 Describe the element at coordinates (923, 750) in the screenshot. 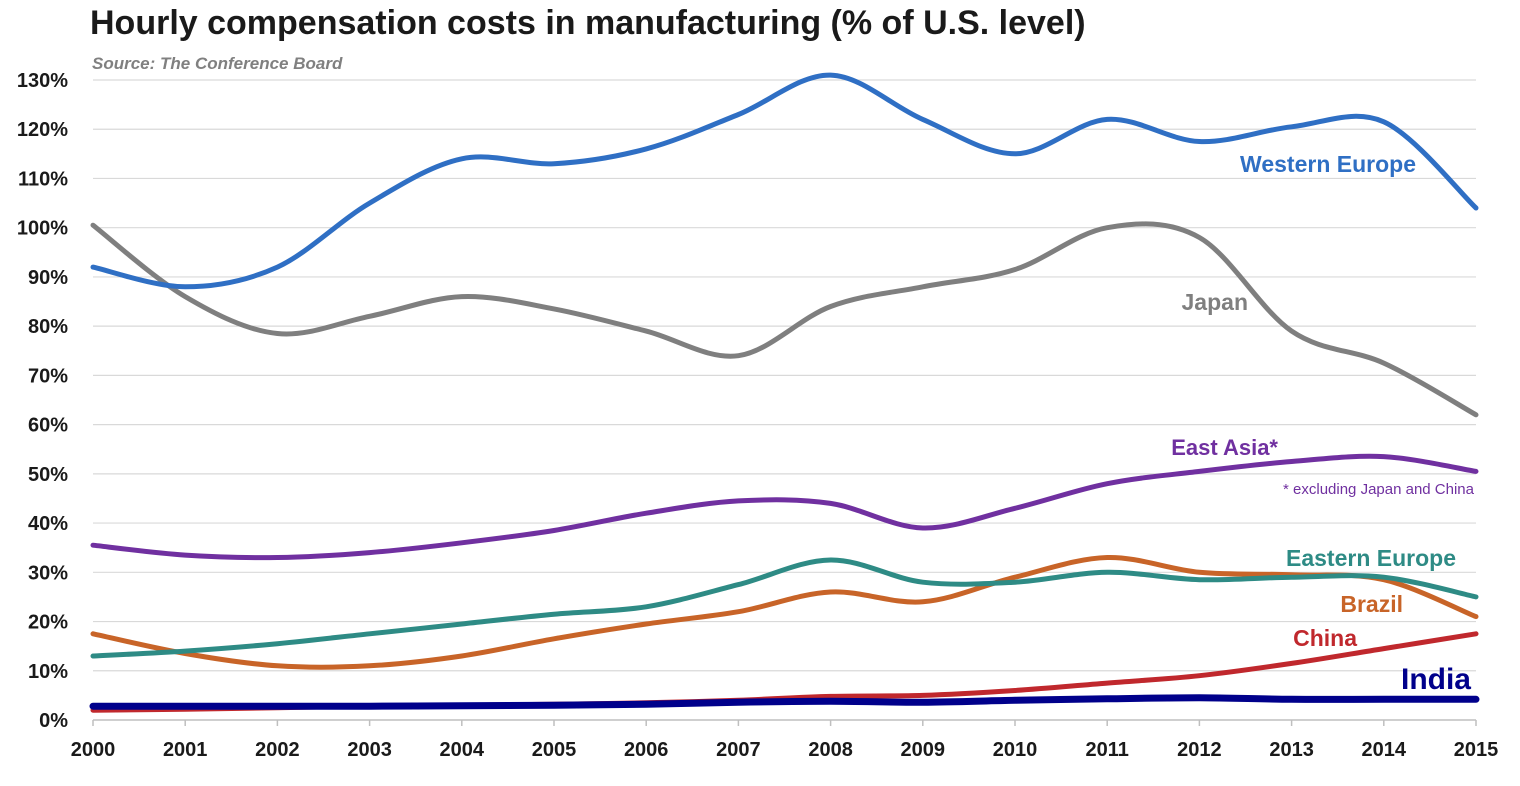

I see `x-tick-label: 2009` at that location.